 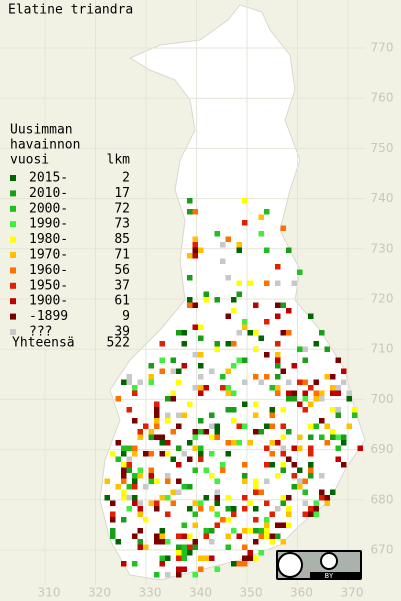 What do you see at coordinates (48, 316) in the screenshot?
I see `legend-label: -1899` at bounding box center [48, 316].